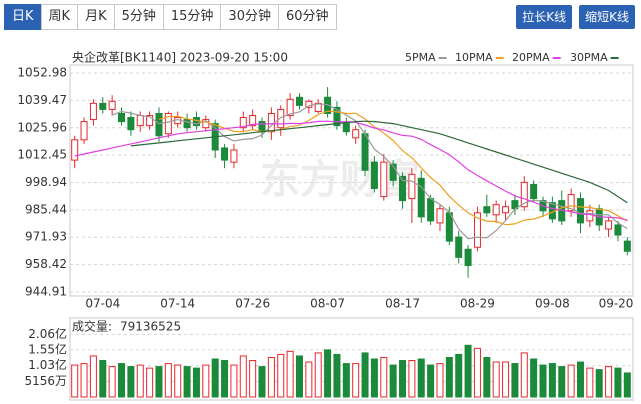  What do you see at coordinates (177, 304) in the screenshot?
I see `x-tick-label: 07-14` at bounding box center [177, 304].